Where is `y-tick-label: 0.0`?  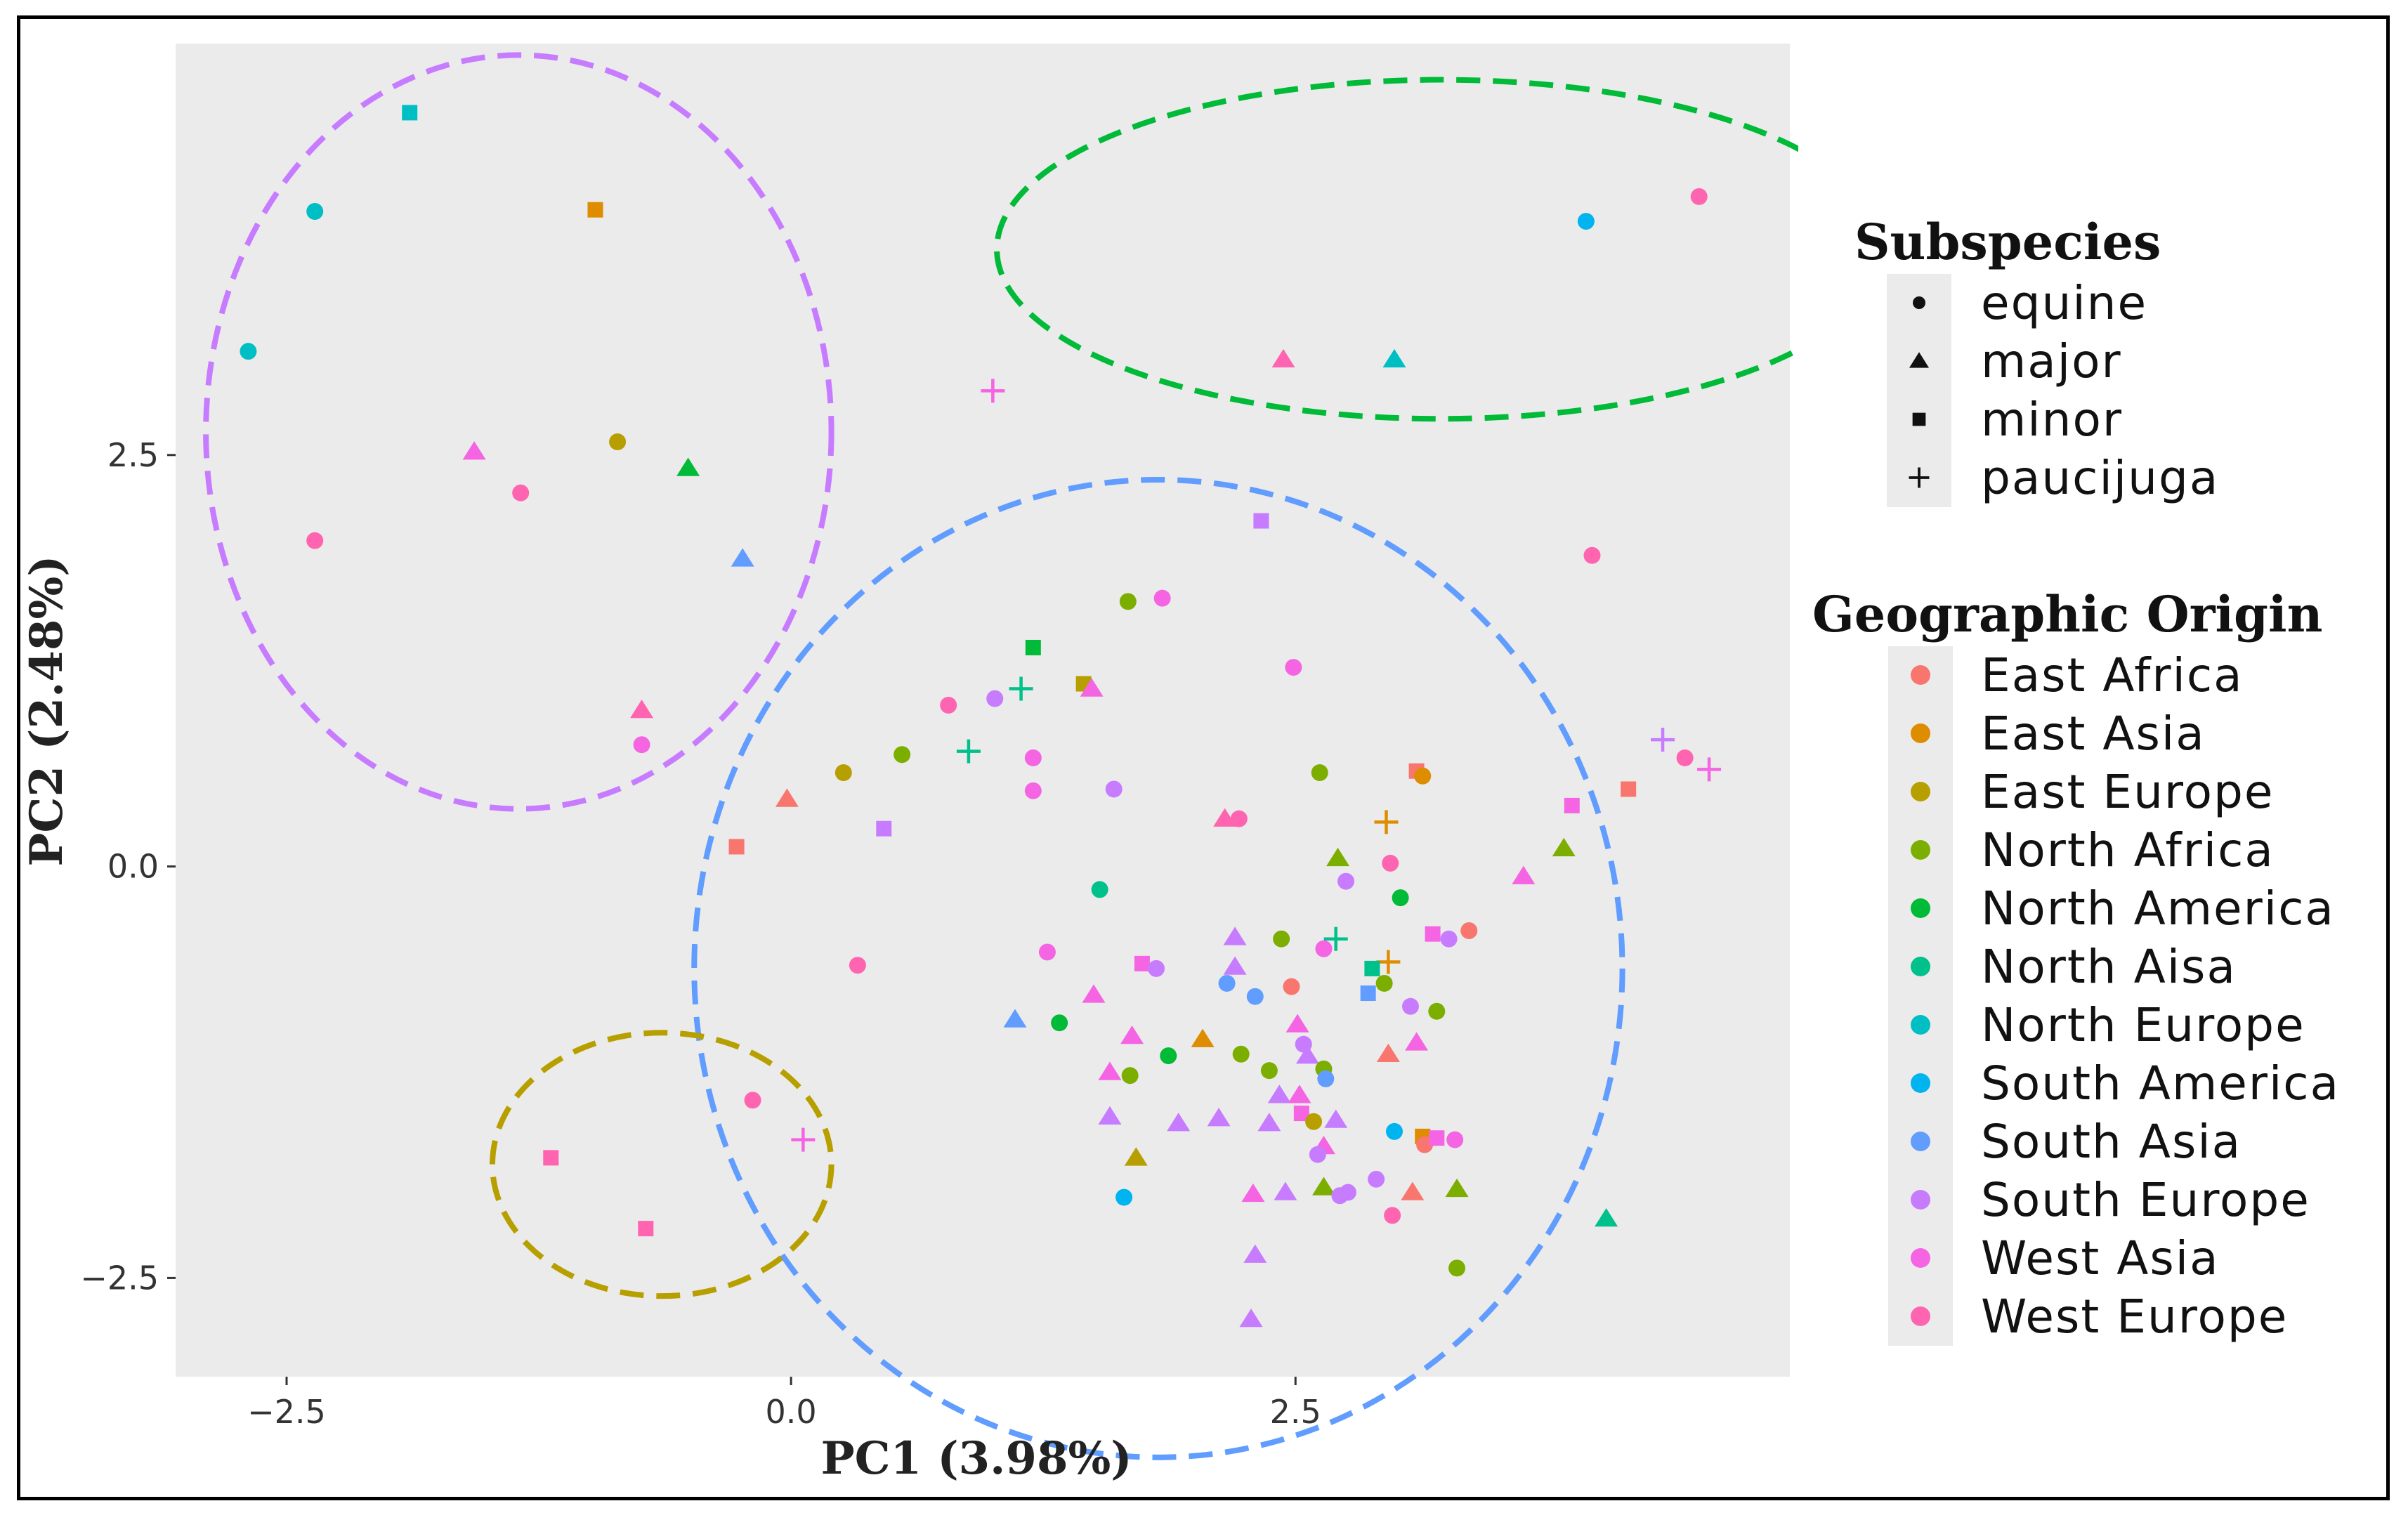 y-tick-label: 0.0 is located at coordinates (133, 867).